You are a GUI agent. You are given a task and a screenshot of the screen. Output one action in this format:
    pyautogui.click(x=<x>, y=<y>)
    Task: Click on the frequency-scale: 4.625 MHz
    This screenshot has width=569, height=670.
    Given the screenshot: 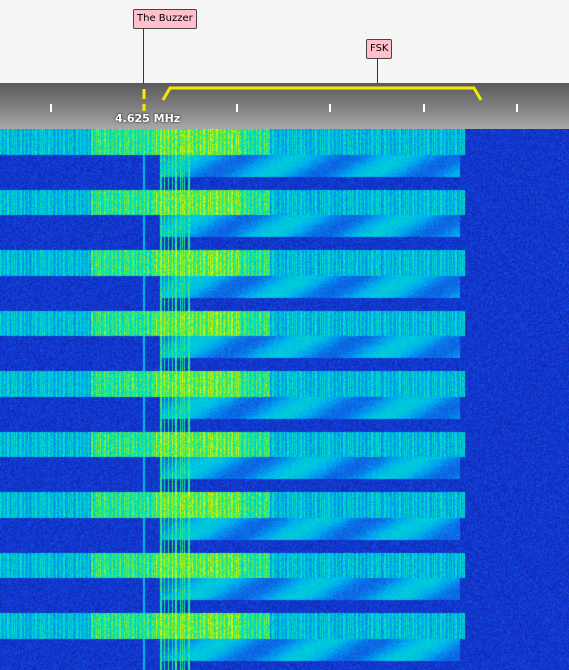 What is the action you would take?
    pyautogui.click(x=284, y=106)
    